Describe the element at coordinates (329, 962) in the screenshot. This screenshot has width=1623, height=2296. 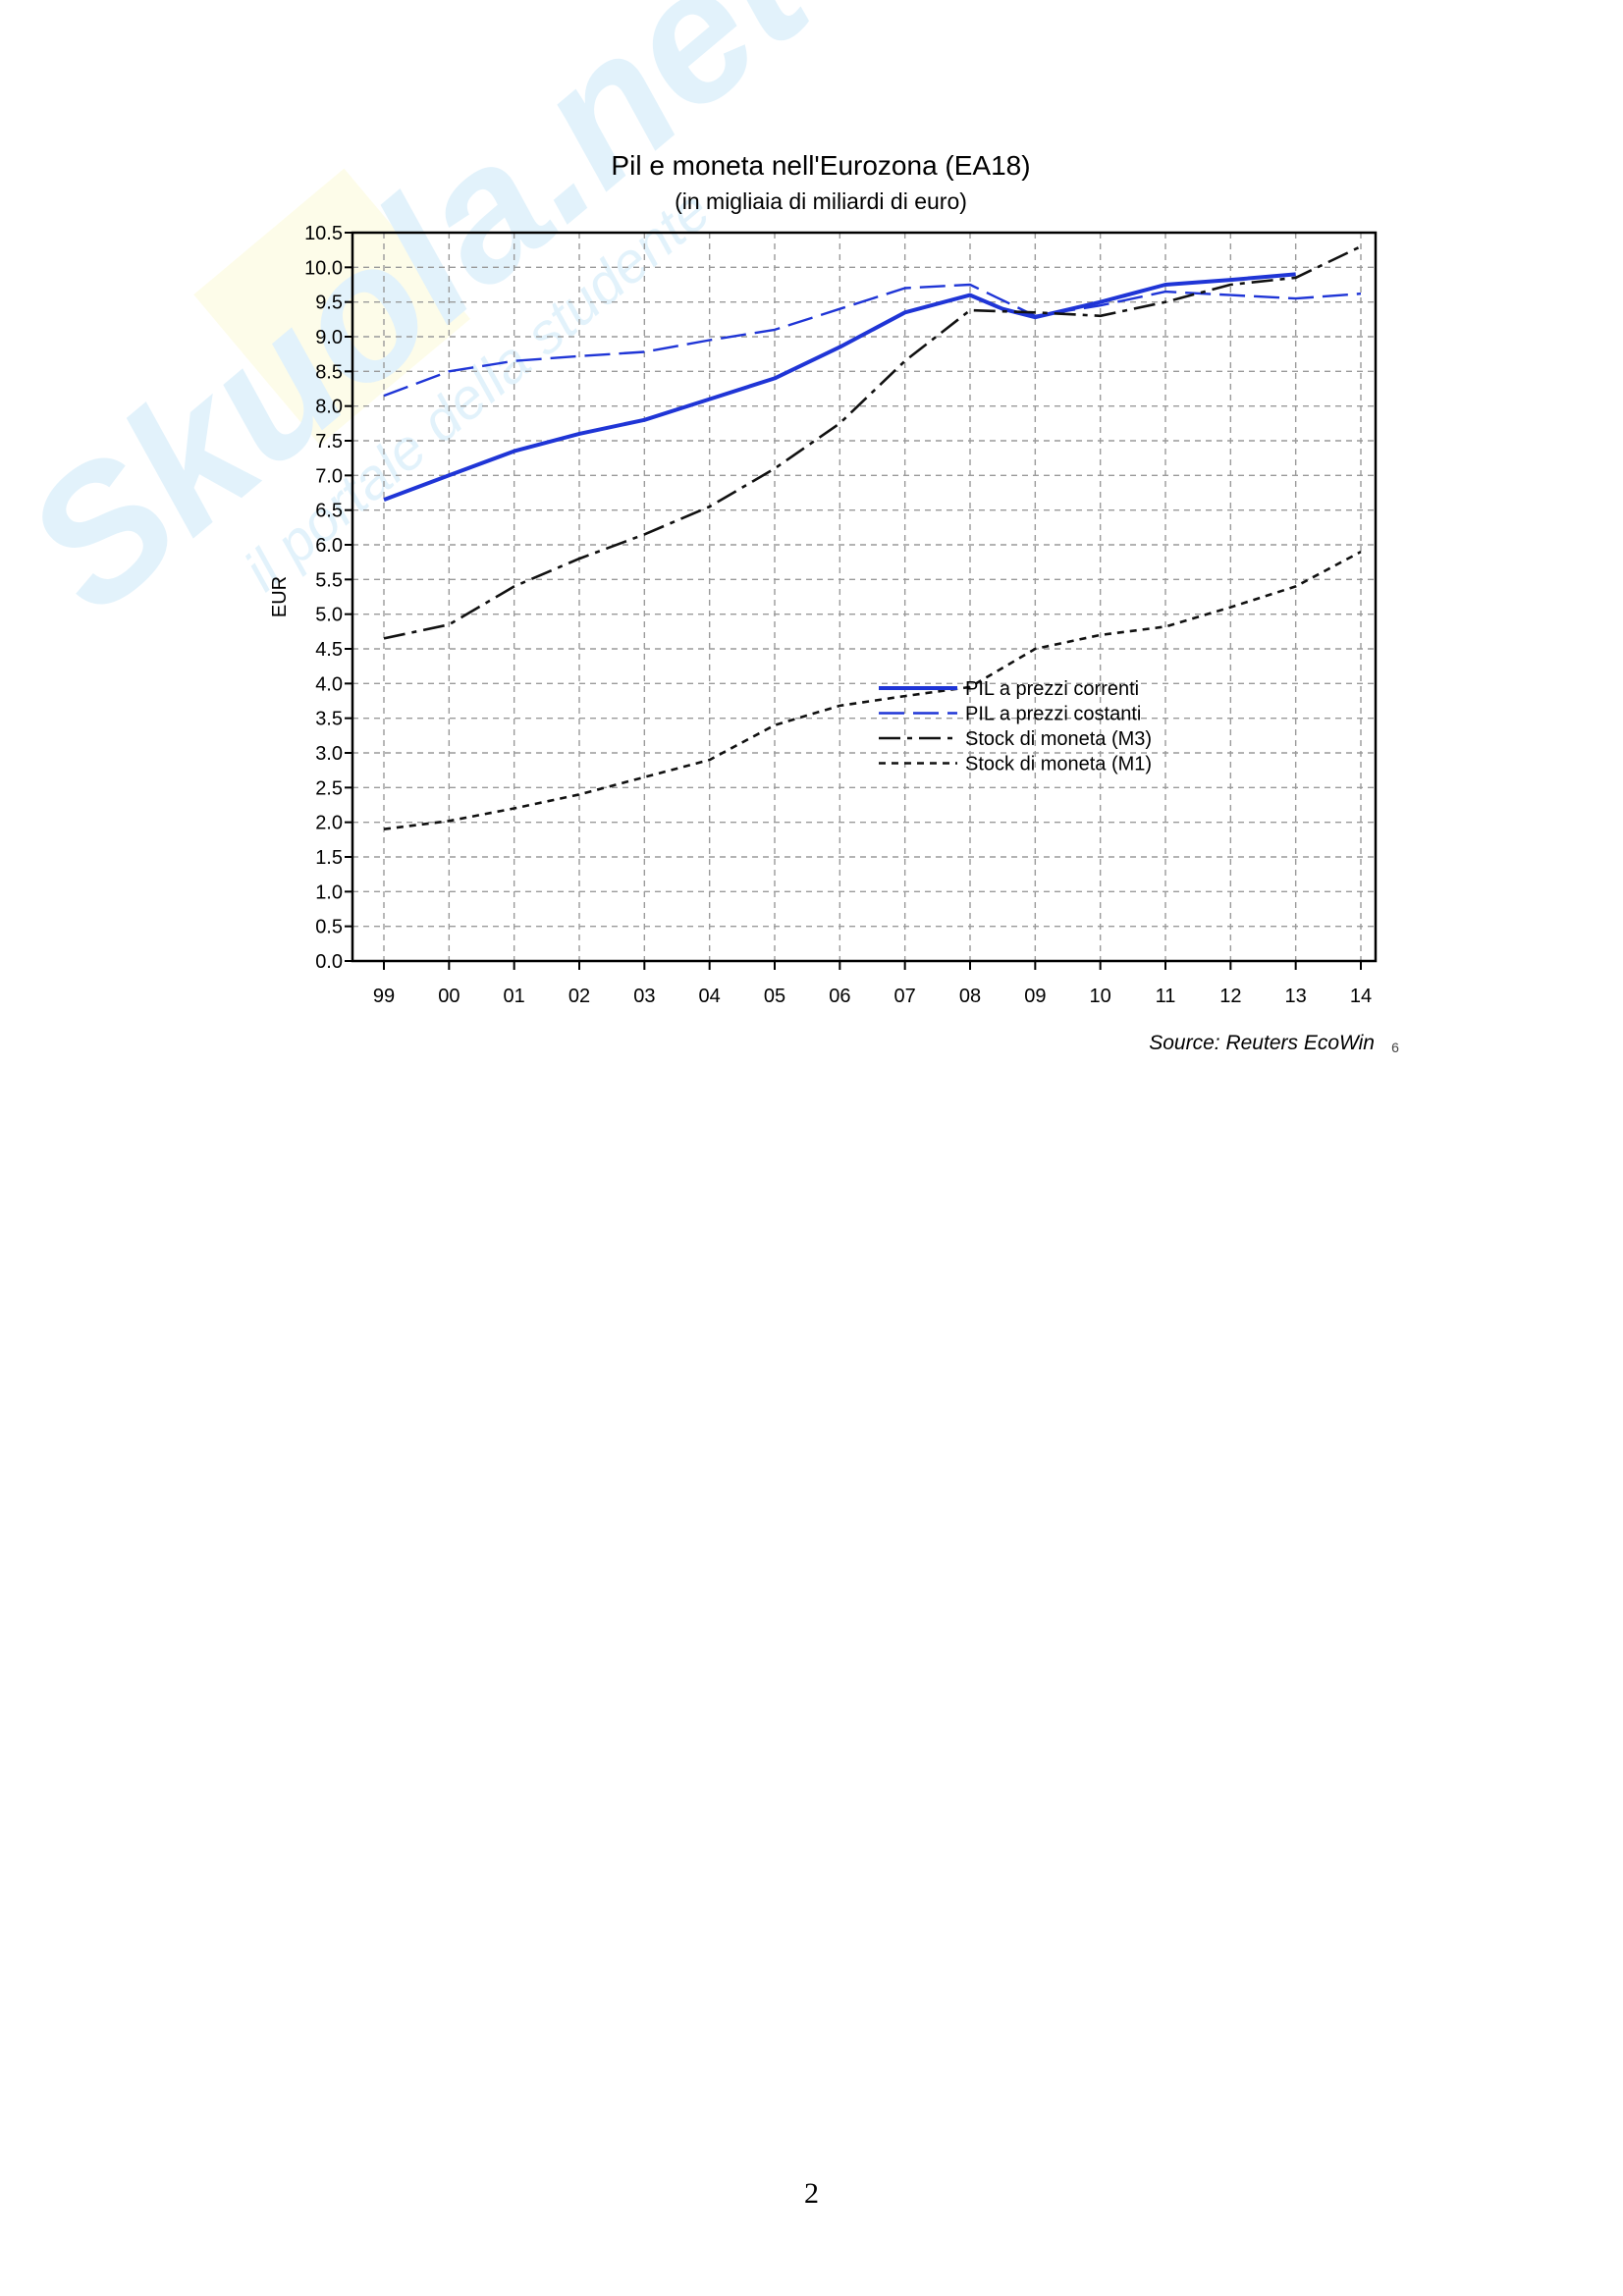
I see `y-tick-label: 0.0` at that location.